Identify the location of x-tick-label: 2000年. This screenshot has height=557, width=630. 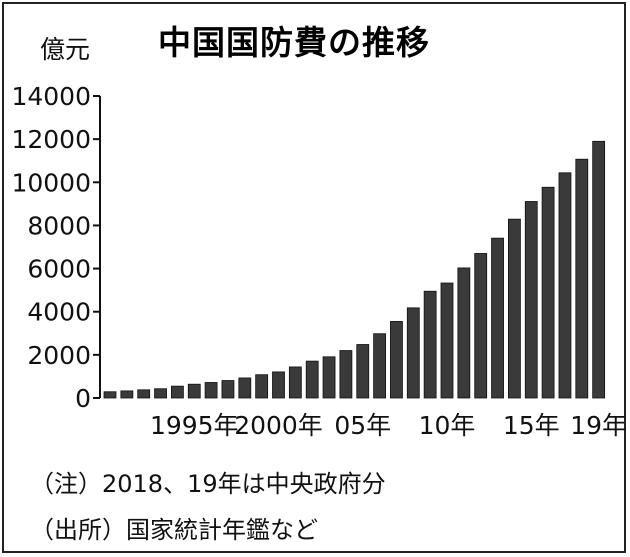
(278, 425).